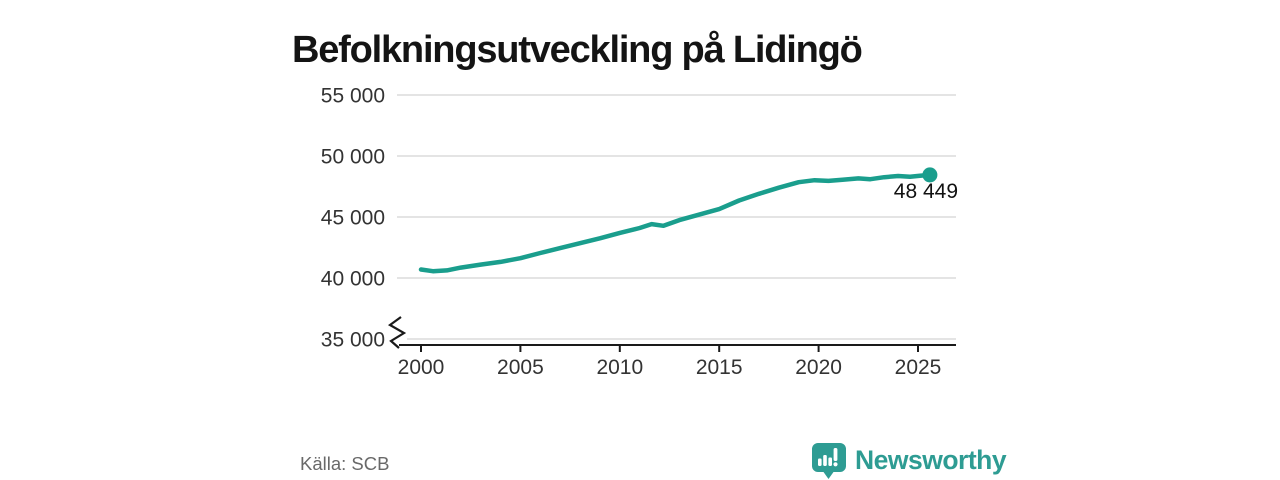 The height and width of the screenshot is (480, 1280). What do you see at coordinates (577, 50) in the screenshot?
I see `chart-title: Befolkningsutveckling på Lidingö` at bounding box center [577, 50].